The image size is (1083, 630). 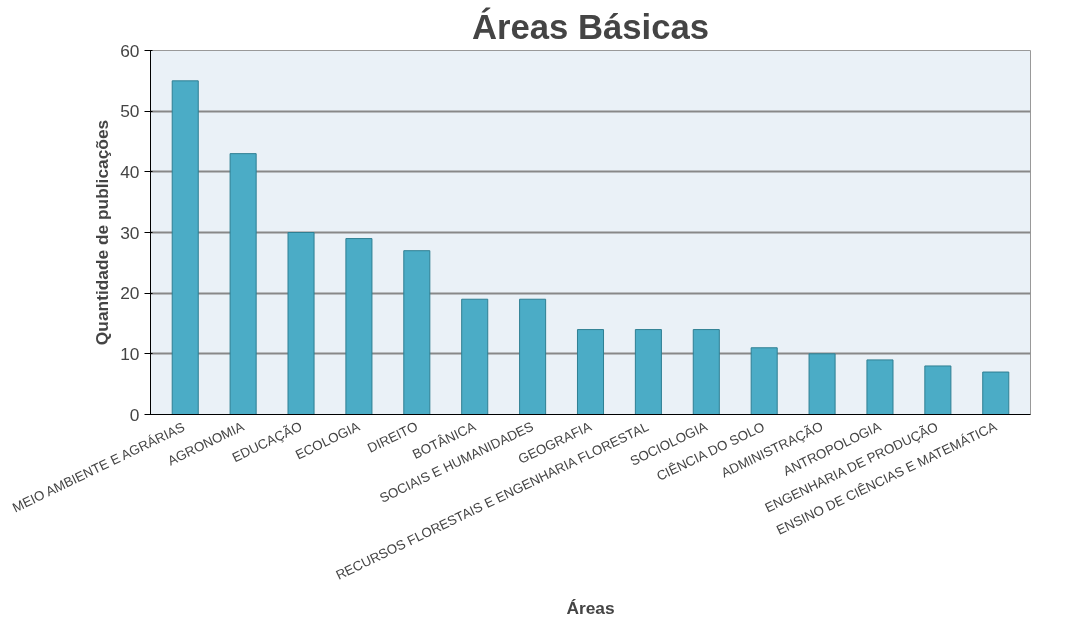 I want to click on y-tick-label: 50, so click(x=130, y=111).